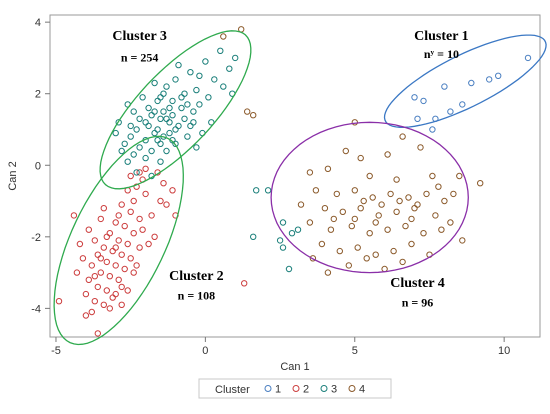 The height and width of the screenshot is (414, 550). I want to click on cluster-4-count: n = 96, so click(418, 303).